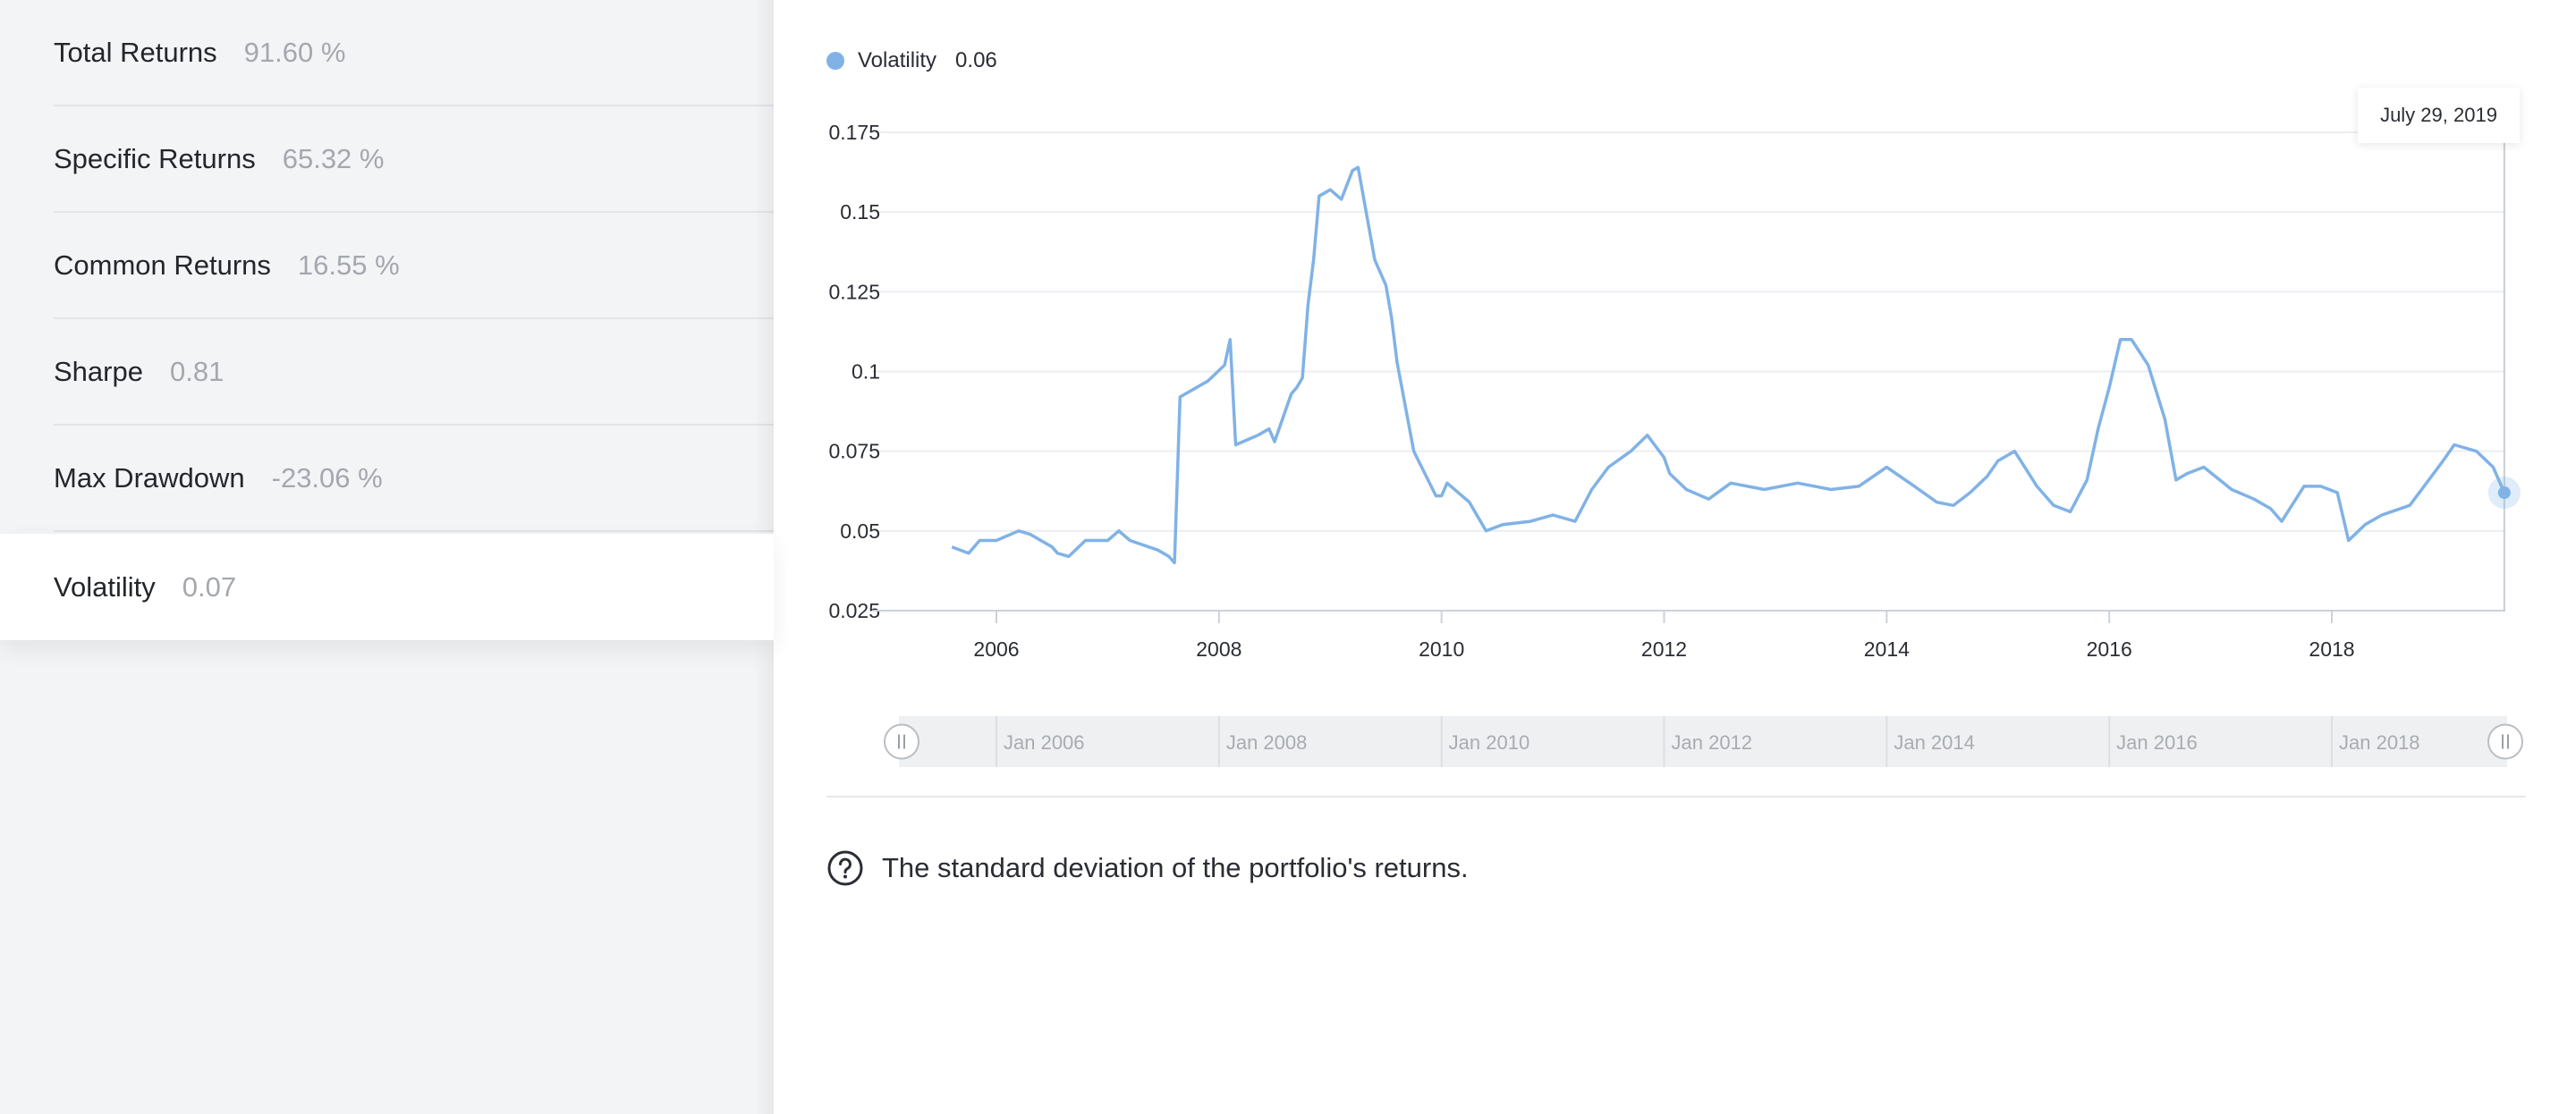 The image size is (2576, 1114). I want to click on metric-value: 16.55 %, so click(348, 265).